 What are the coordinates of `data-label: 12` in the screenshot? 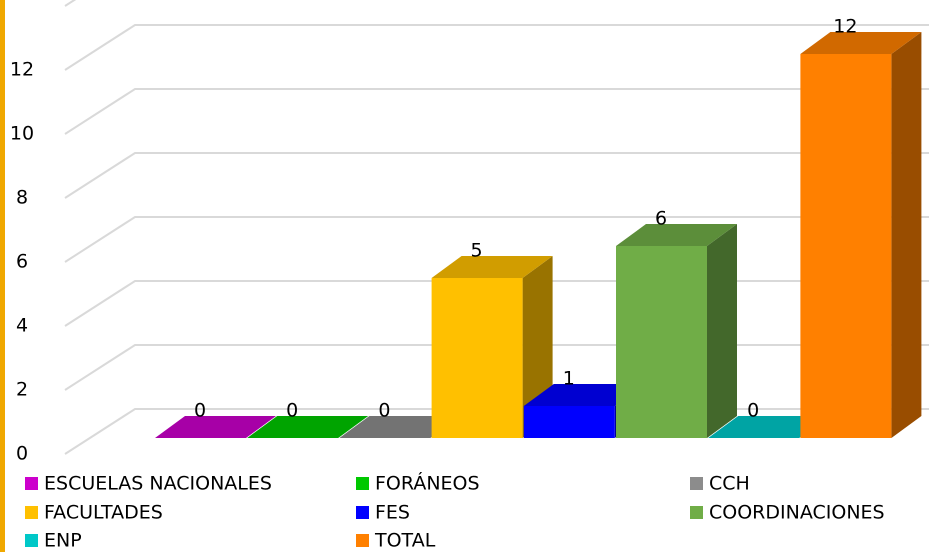 It's located at (845, 27).